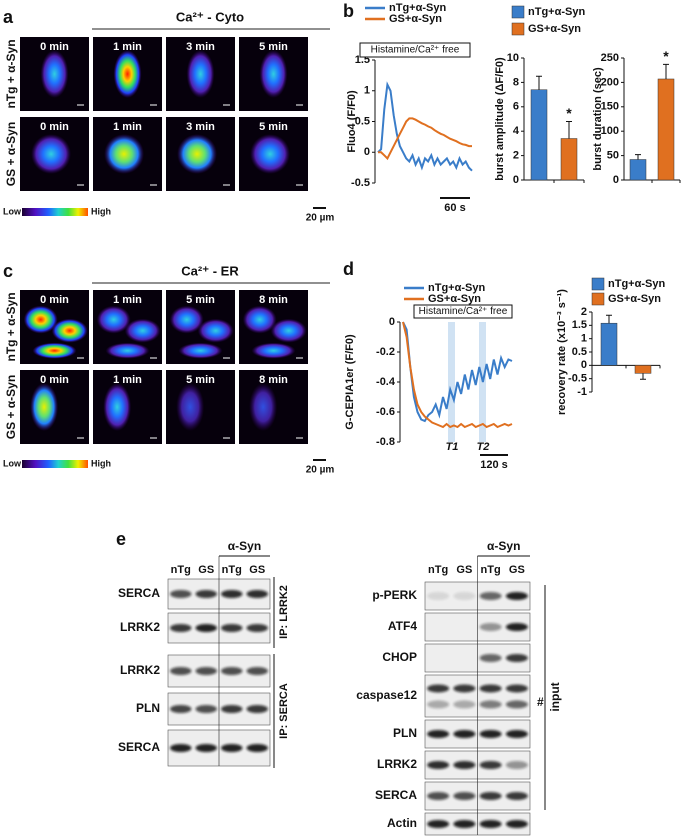 The image size is (685, 837). What do you see at coordinates (516, 131) in the screenshot?
I see `y-tick-label: 4` at bounding box center [516, 131].